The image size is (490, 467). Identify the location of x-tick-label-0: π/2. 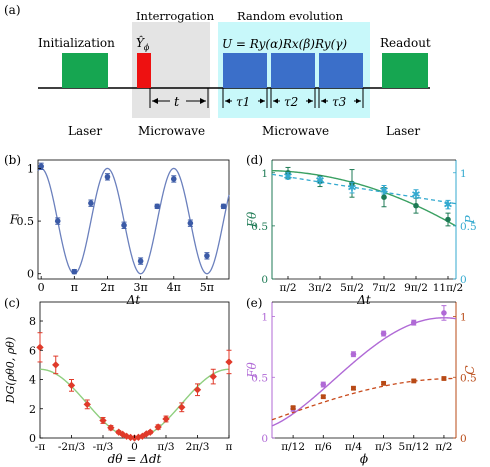
(287, 288).